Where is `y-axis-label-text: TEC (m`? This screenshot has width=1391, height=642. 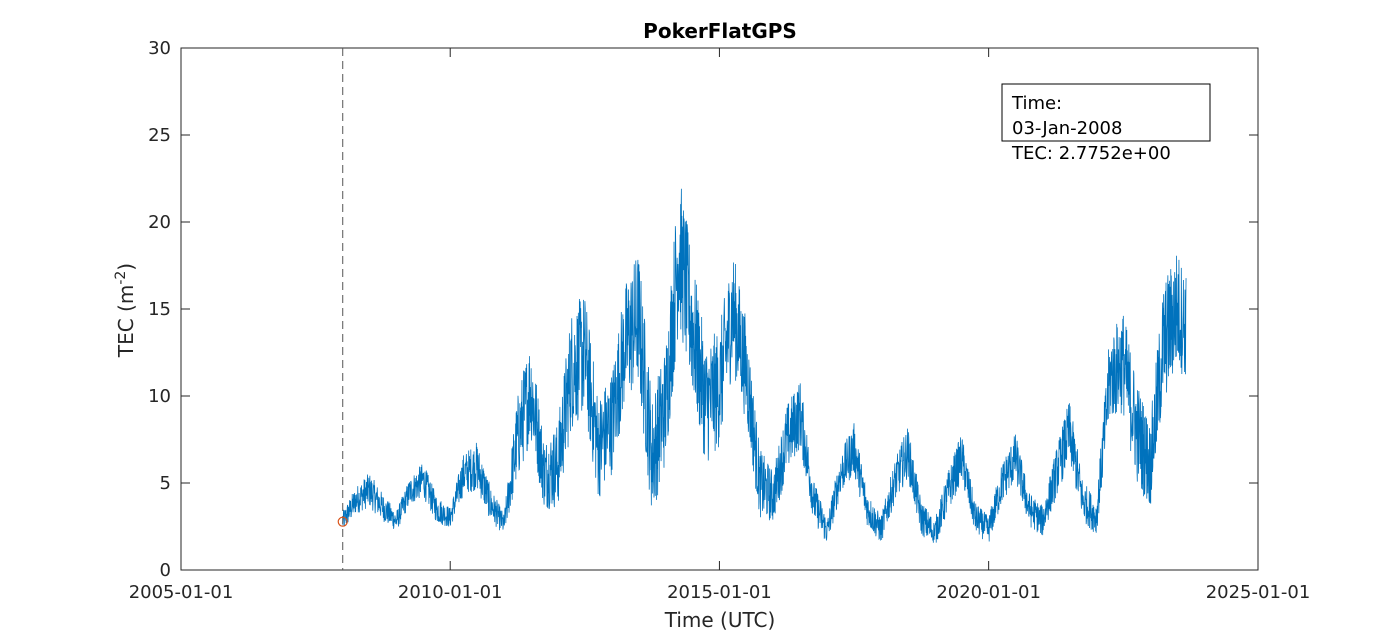 y-axis-label-text: TEC (m is located at coordinates (126, 321).